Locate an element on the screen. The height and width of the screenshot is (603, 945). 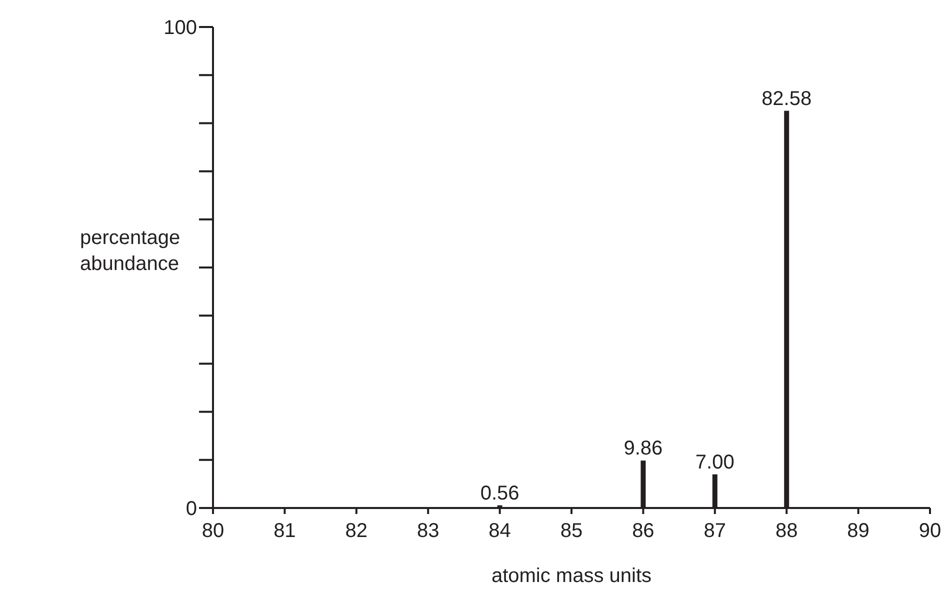
x-tick-label: 81 is located at coordinates (285, 531).